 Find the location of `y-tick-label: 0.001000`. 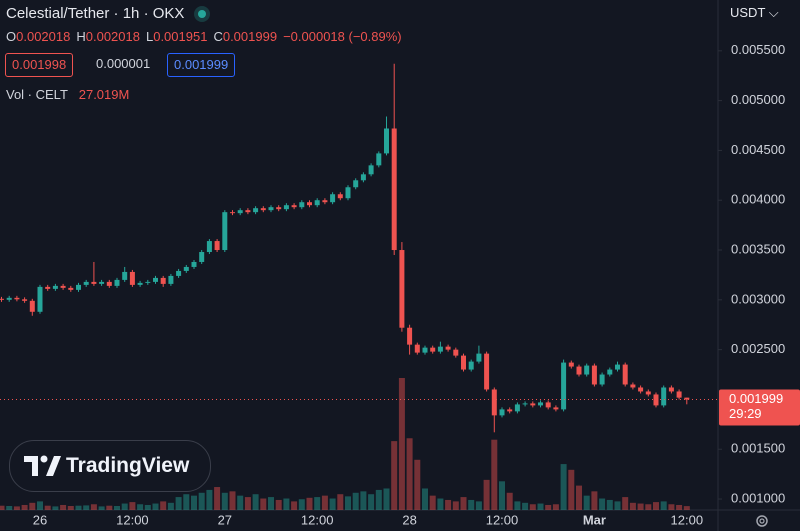

y-tick-label: 0.001000 is located at coordinates (758, 497).